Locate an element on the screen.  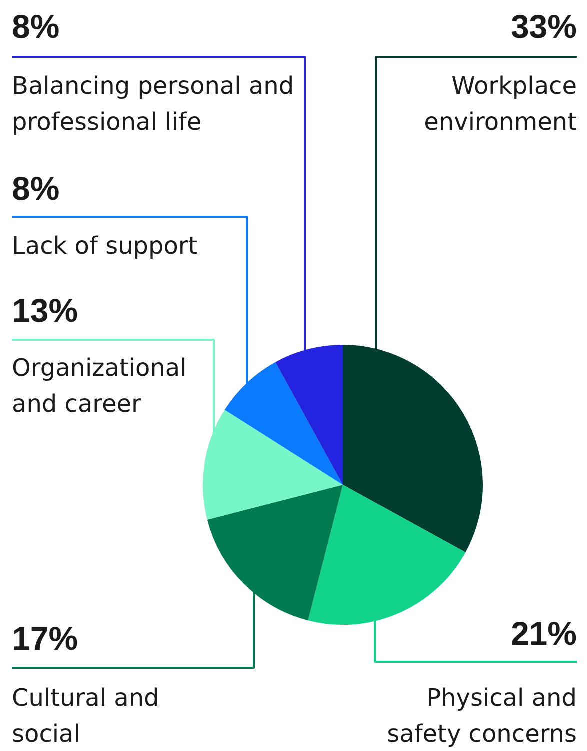
slice-label: Workplace environment is located at coordinates (500, 104).